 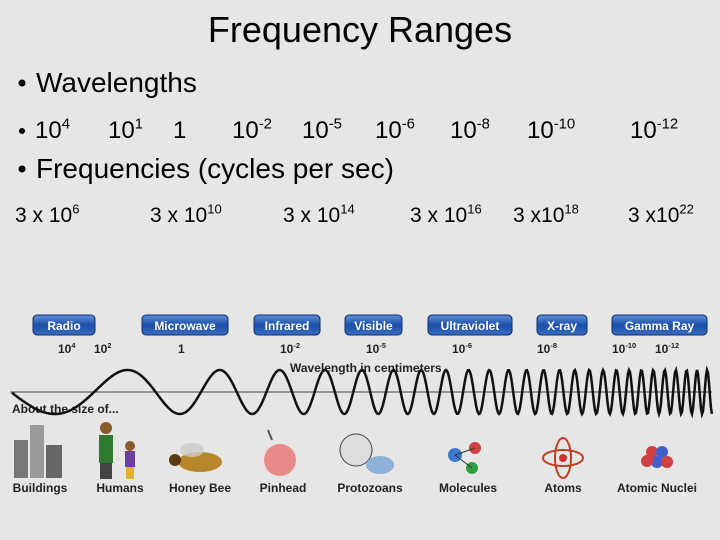 I want to click on exponent: 2, so click(x=109, y=345).